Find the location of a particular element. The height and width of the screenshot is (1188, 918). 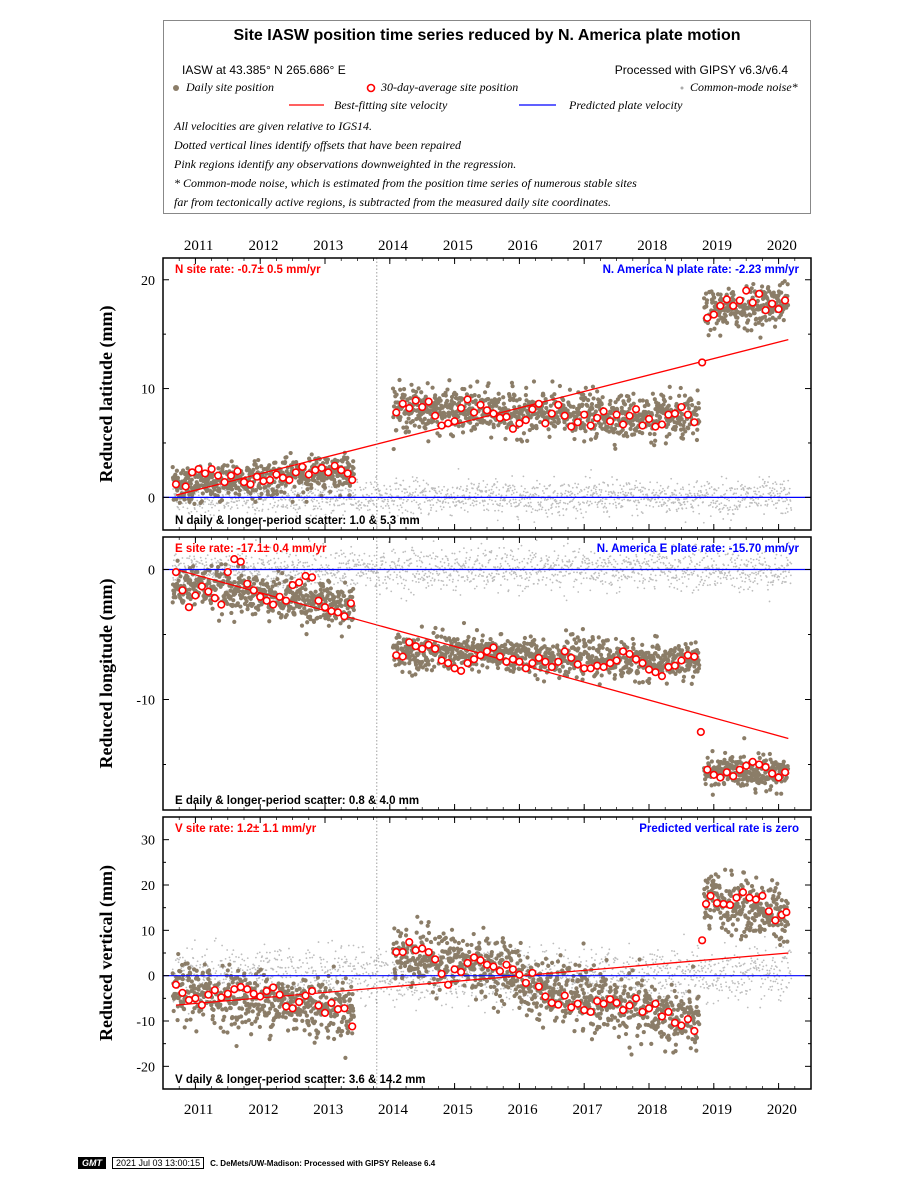

x-tick-label-top: 2014 is located at coordinates (393, 246).